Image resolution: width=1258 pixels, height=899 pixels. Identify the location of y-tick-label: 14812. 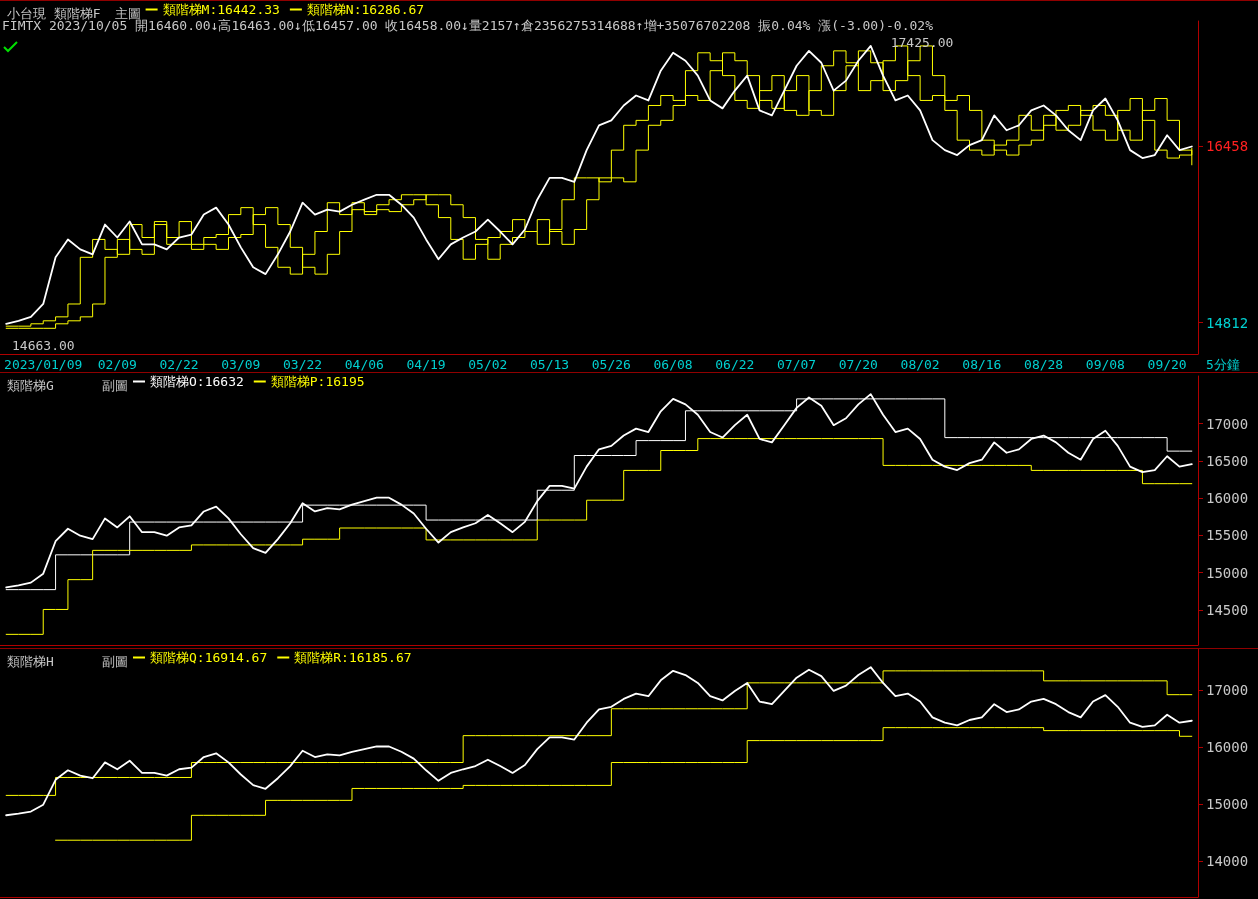
(1227, 322).